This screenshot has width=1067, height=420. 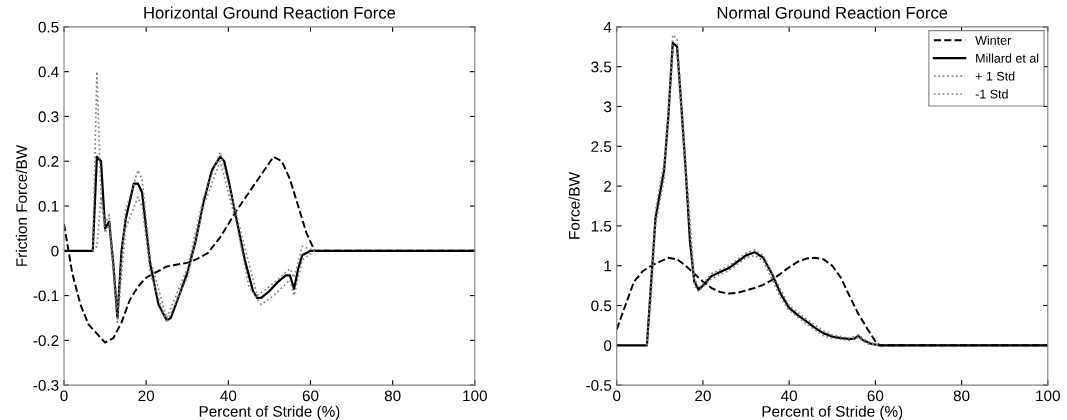 I want to click on y-tick-label: 0.2, so click(x=48, y=161).